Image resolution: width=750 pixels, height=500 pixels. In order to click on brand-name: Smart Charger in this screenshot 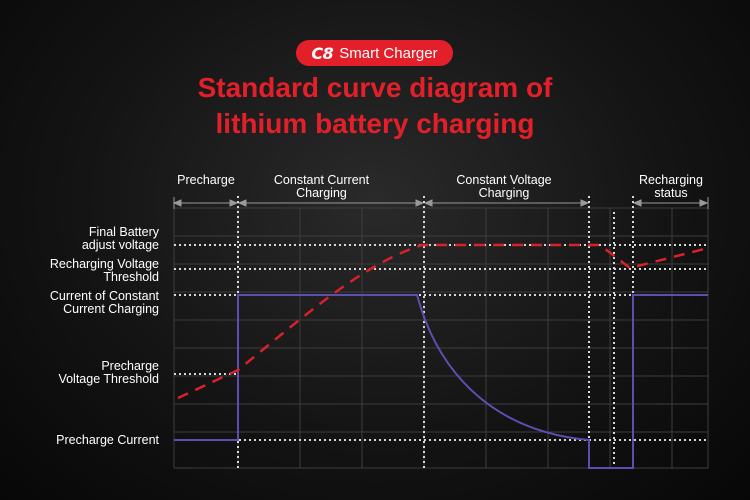, I will do `click(388, 53)`.